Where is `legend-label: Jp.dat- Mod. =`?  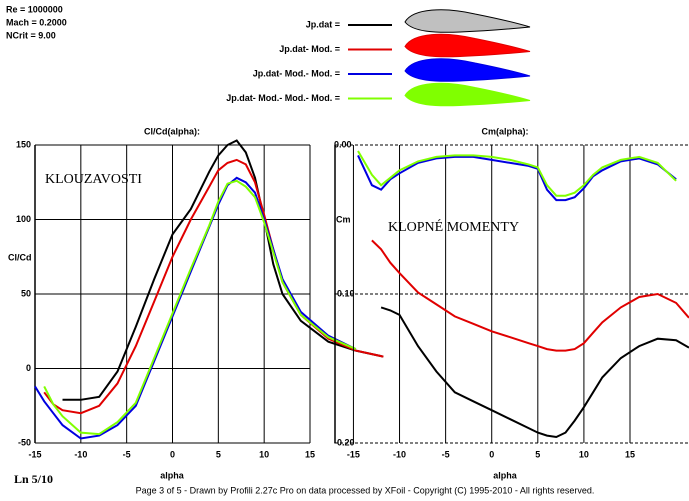
legend-label: Jp.dat- Mod. = is located at coordinates (309, 49).